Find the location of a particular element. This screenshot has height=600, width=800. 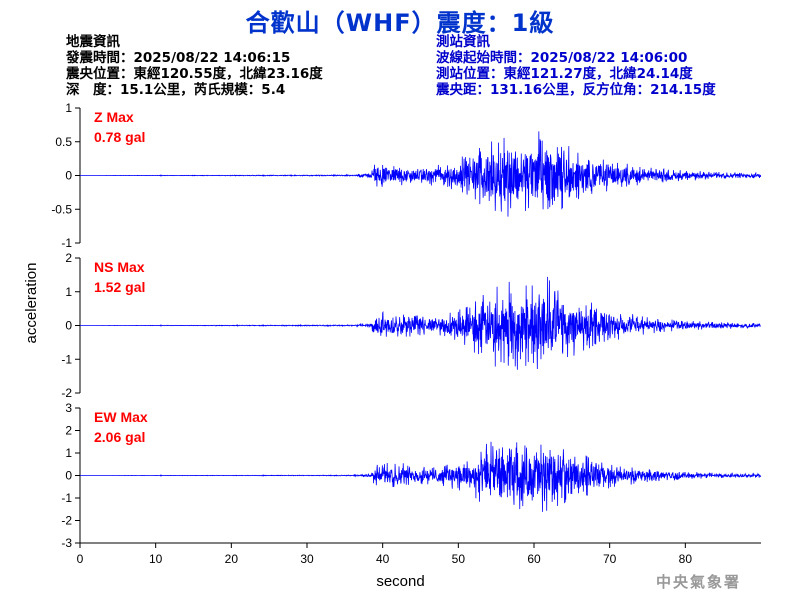

x-tick-label: 20 is located at coordinates (232, 559).